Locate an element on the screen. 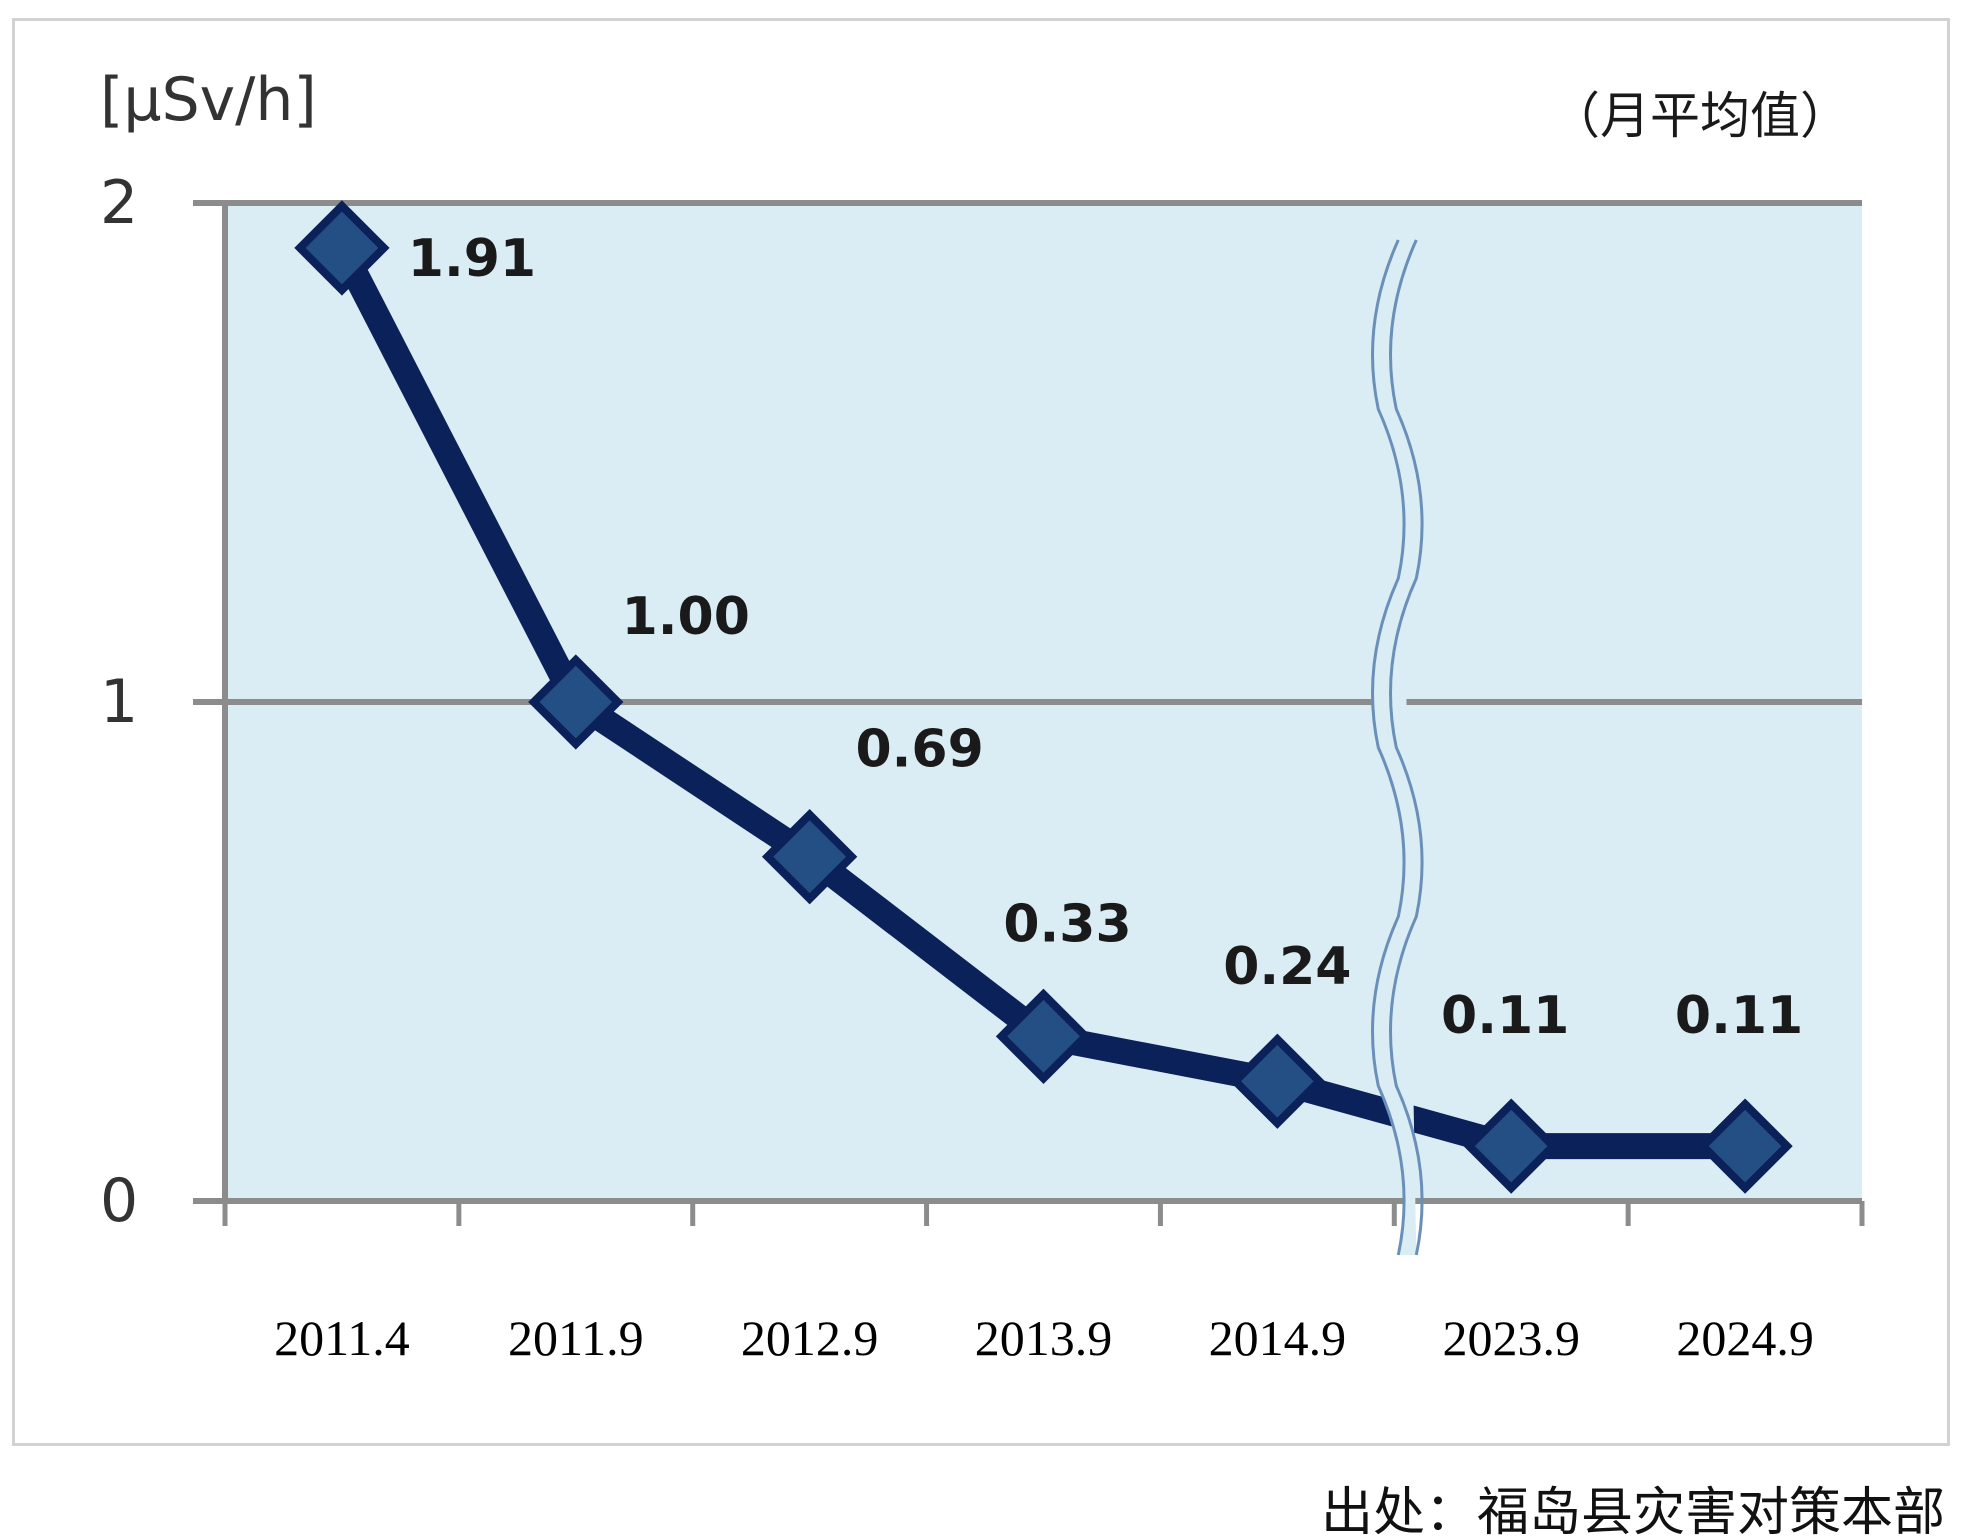  data-label: 0.24 is located at coordinates (1287, 967).